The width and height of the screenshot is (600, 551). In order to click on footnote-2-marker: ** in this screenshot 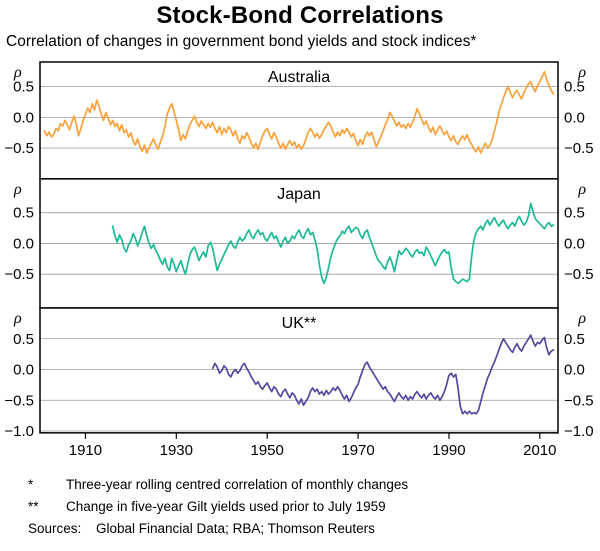, I will do `click(33, 506)`.